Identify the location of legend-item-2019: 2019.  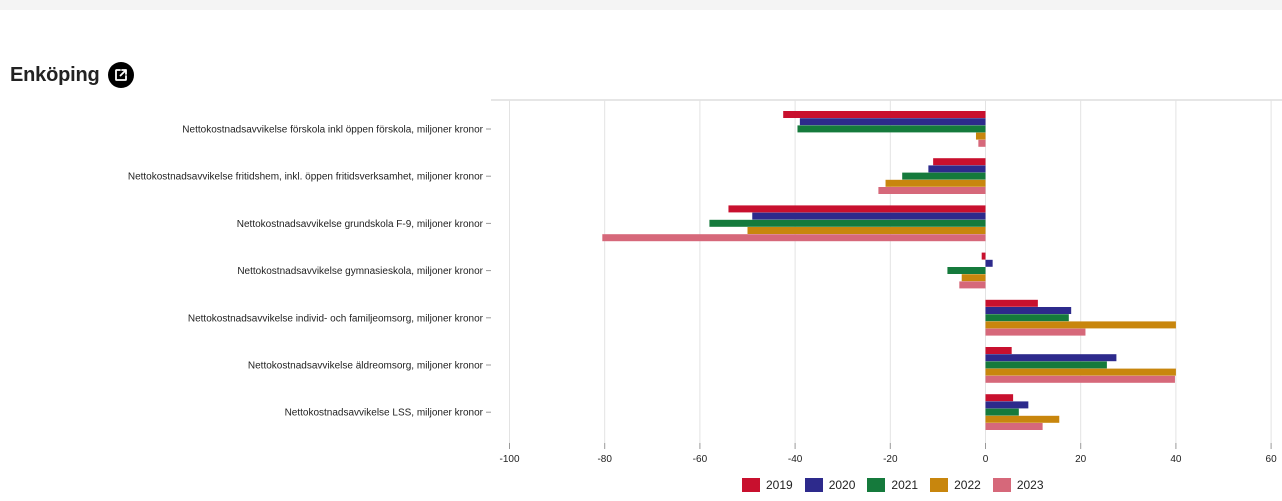
(767, 485).